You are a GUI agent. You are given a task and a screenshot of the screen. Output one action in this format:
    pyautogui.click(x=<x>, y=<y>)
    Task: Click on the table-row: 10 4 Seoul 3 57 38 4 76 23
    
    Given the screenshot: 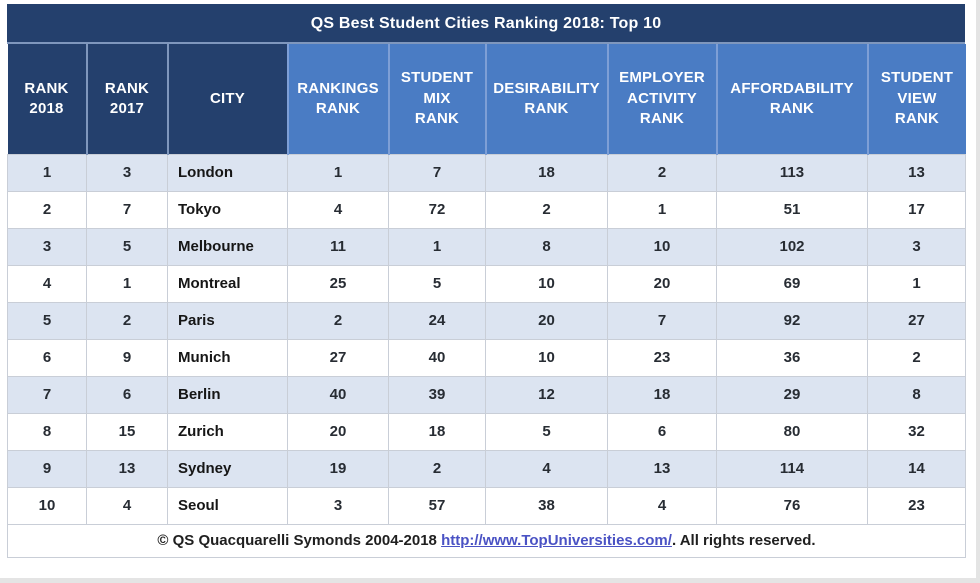 What is the action you would take?
    pyautogui.click(x=486, y=505)
    